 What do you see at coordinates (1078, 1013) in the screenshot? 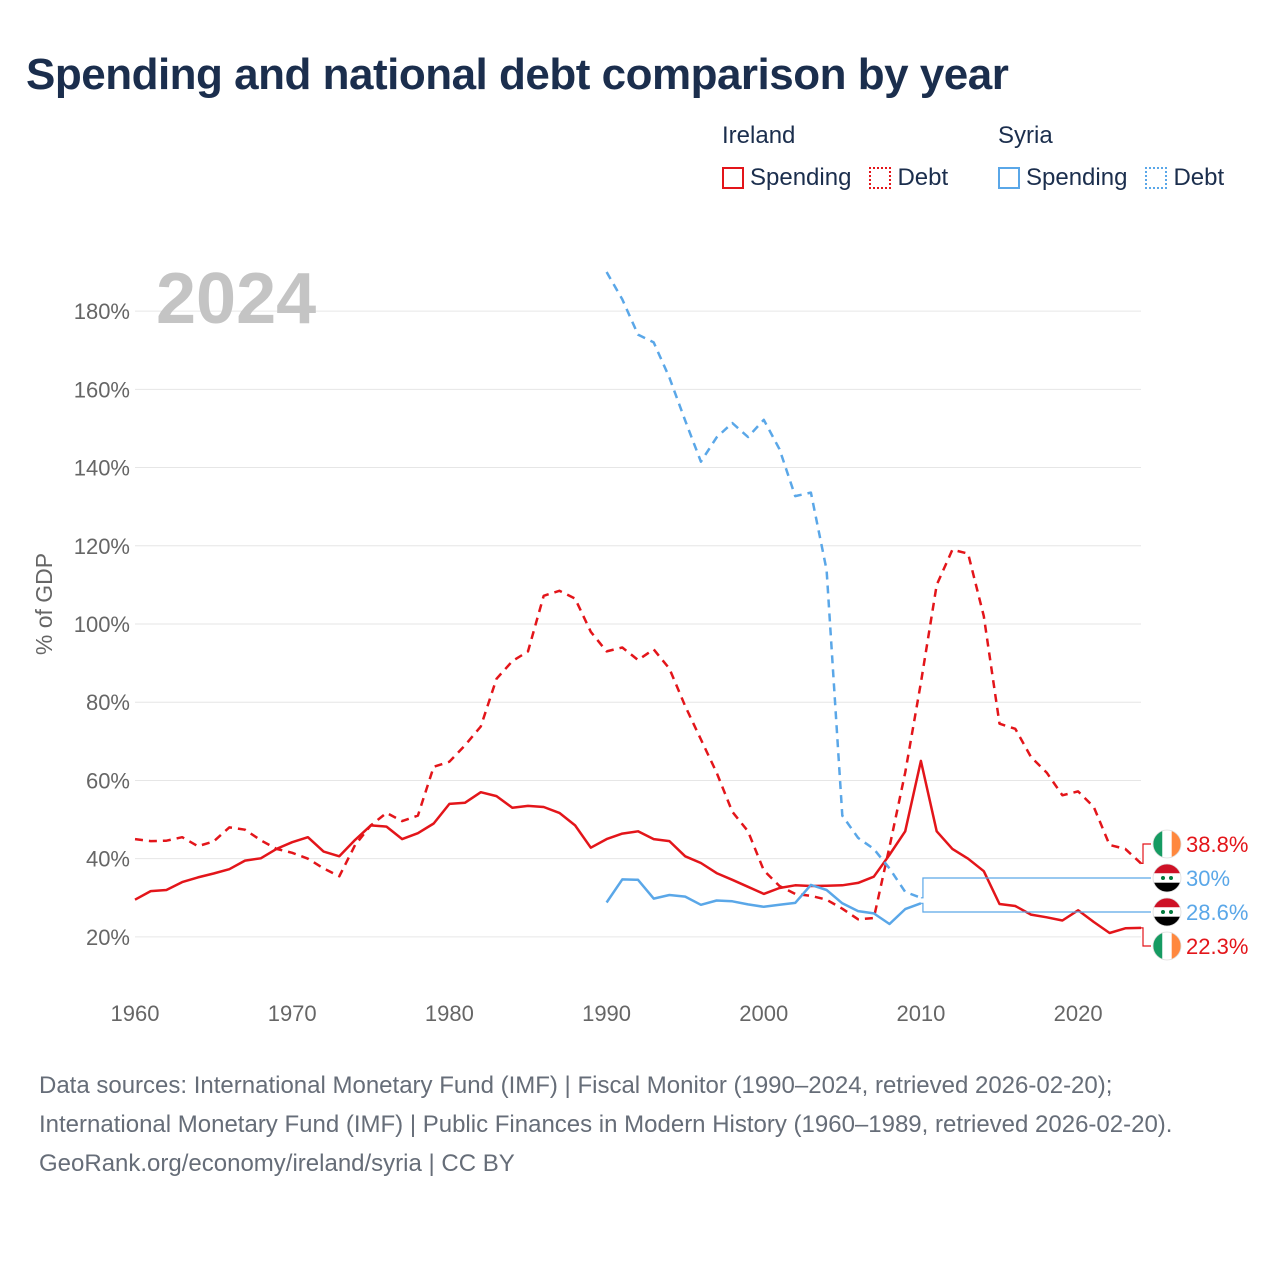
I see `x-tick-label: 2020` at bounding box center [1078, 1013].